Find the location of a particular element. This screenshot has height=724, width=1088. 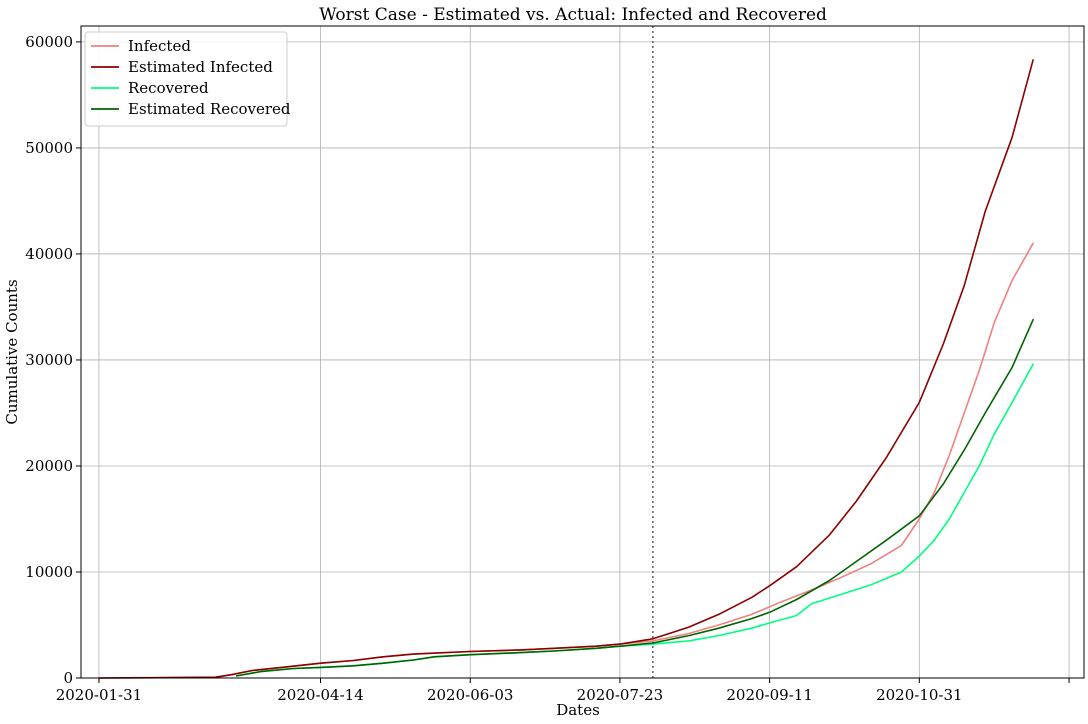

y-tick-label: 30000 is located at coordinates (49, 360).